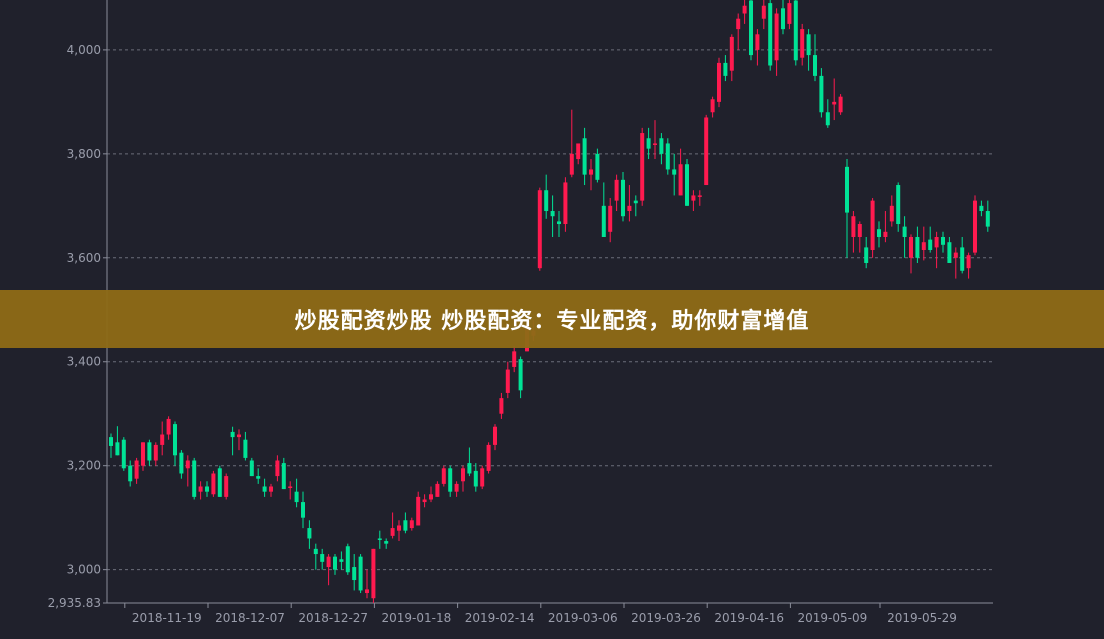  Describe the element at coordinates (167, 618) in the screenshot. I see `x-tick-label: 2018-11-19` at that location.